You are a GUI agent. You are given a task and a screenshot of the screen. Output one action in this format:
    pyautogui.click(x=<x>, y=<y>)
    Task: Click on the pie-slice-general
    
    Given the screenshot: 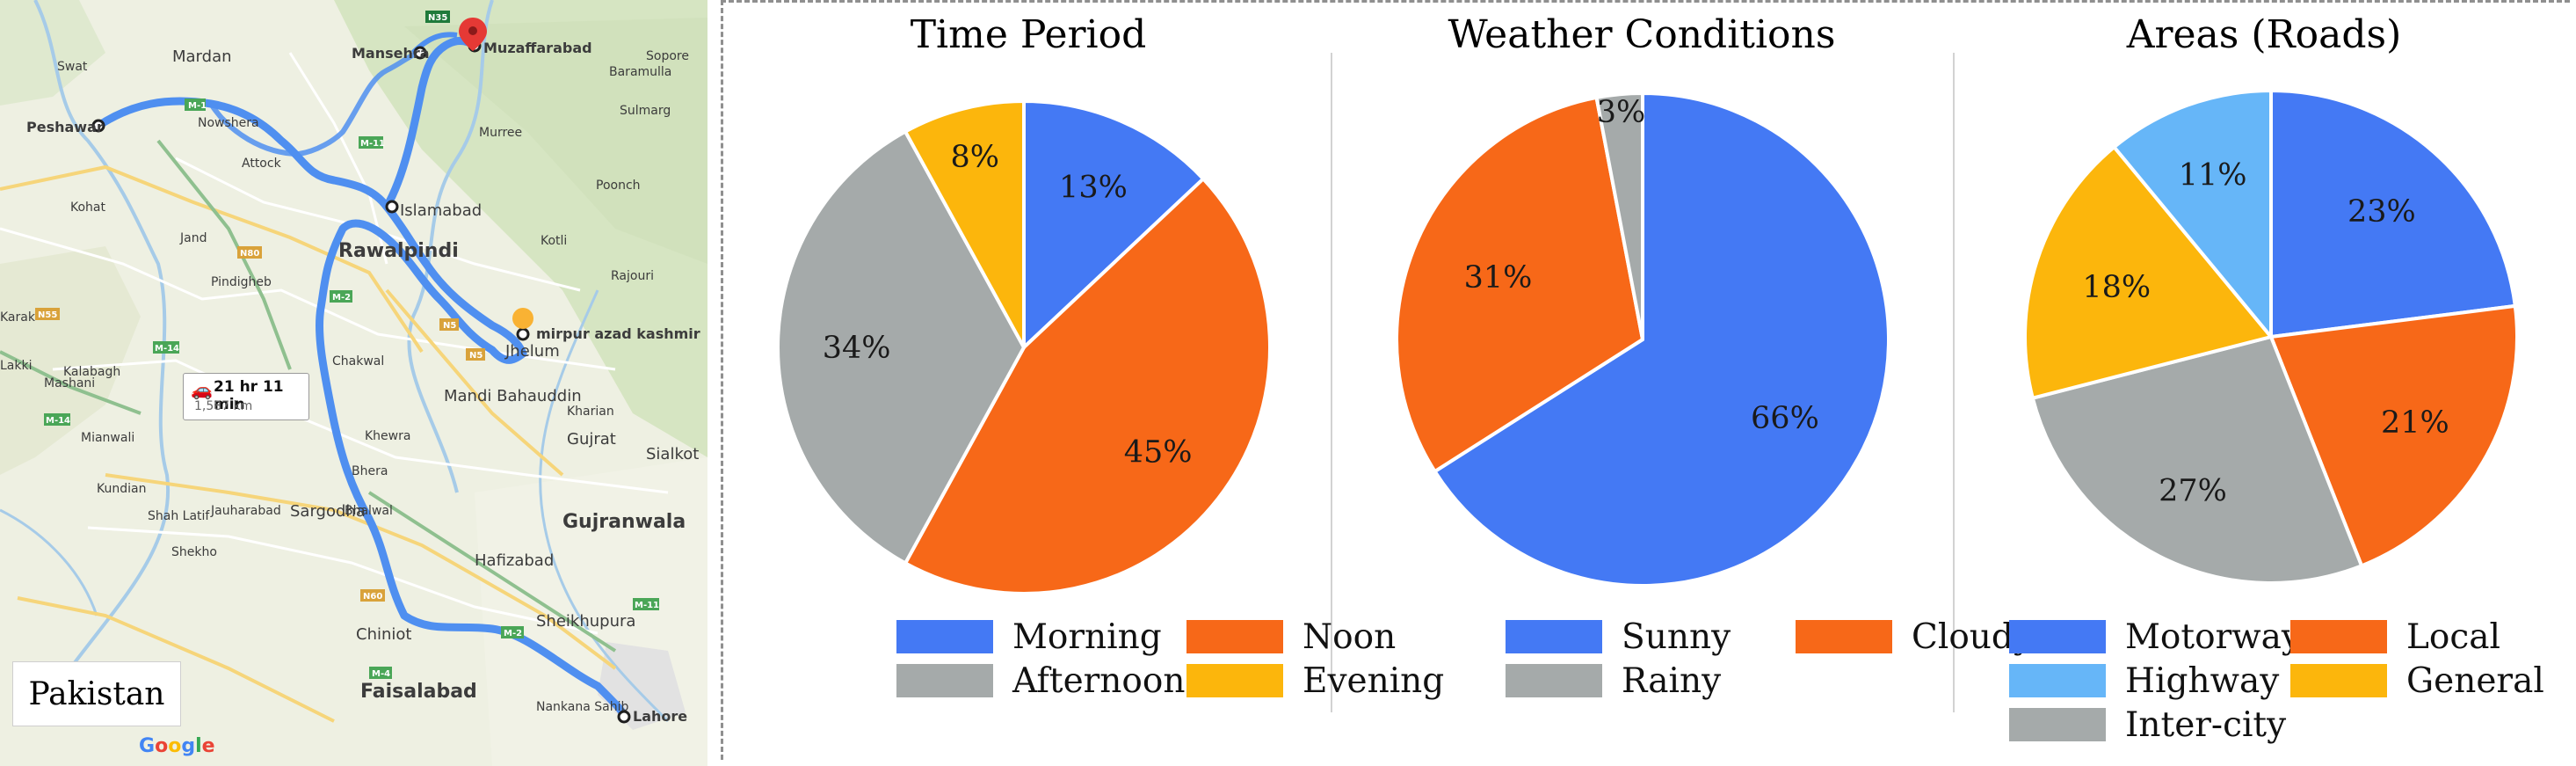 What is the action you would take?
    pyautogui.click(x=2148, y=273)
    